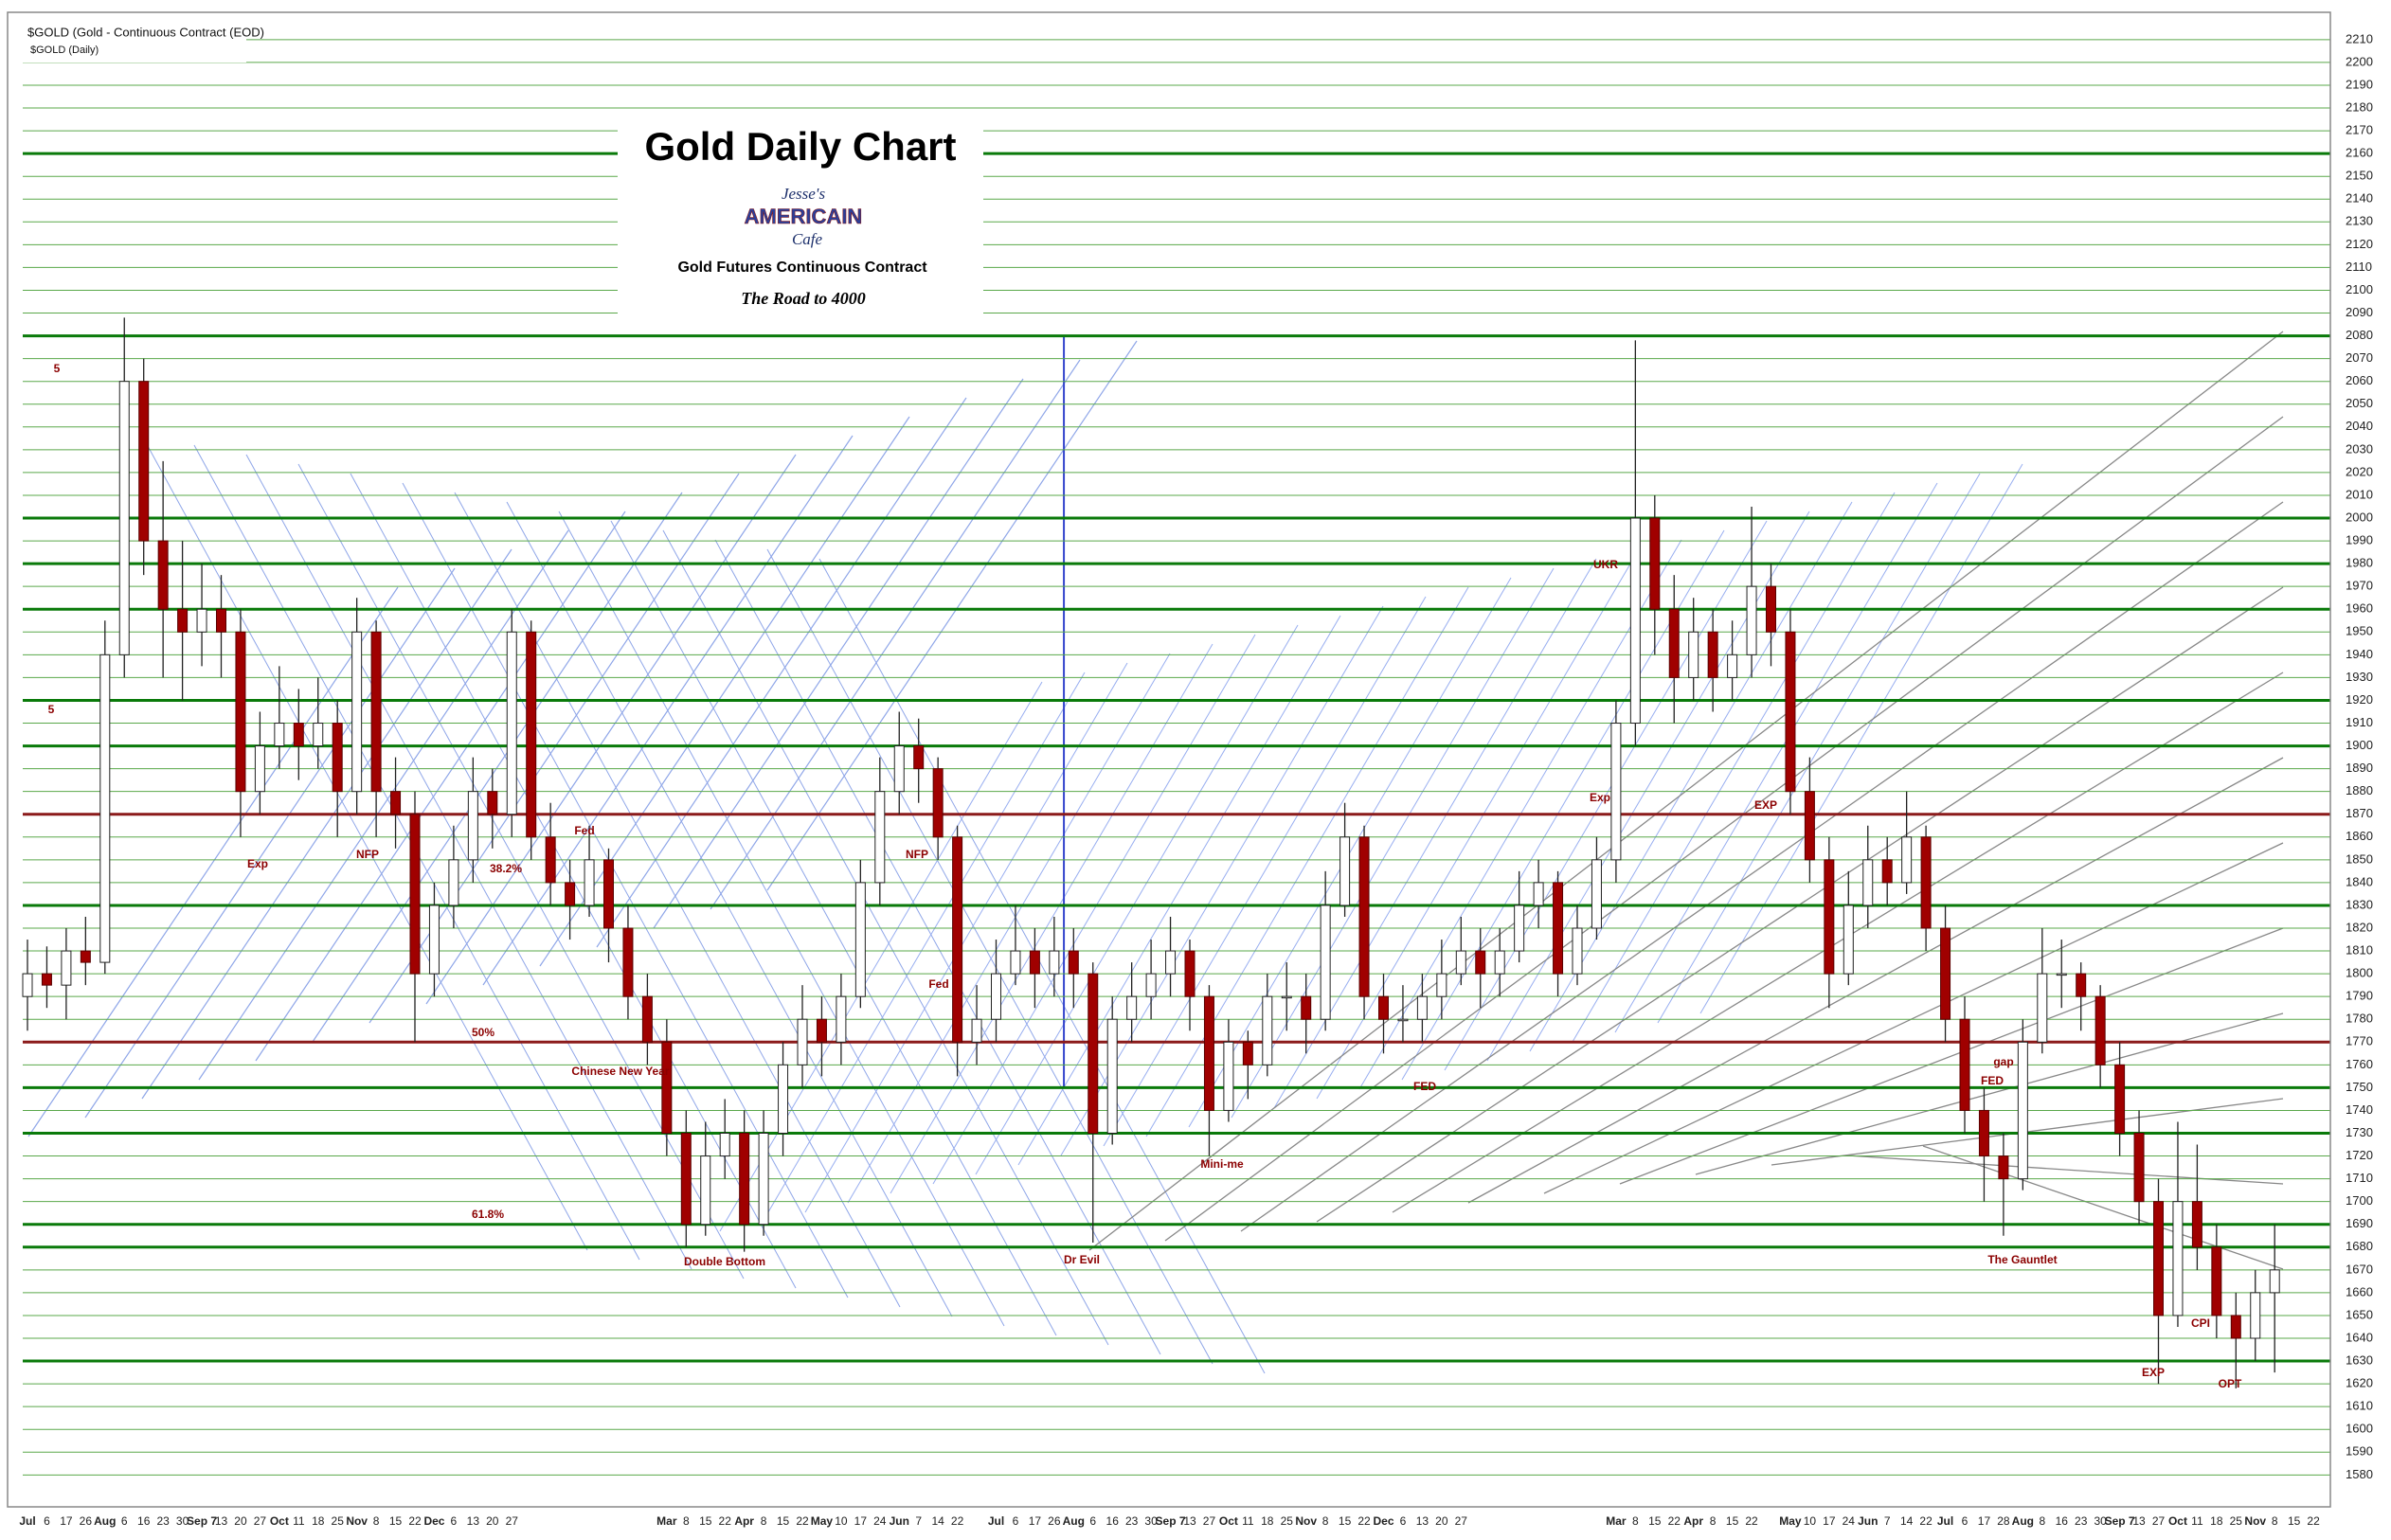 The width and height of the screenshot is (2391, 1540). What do you see at coordinates (2359, 790) in the screenshot?
I see `y-tick-label: 1880` at bounding box center [2359, 790].